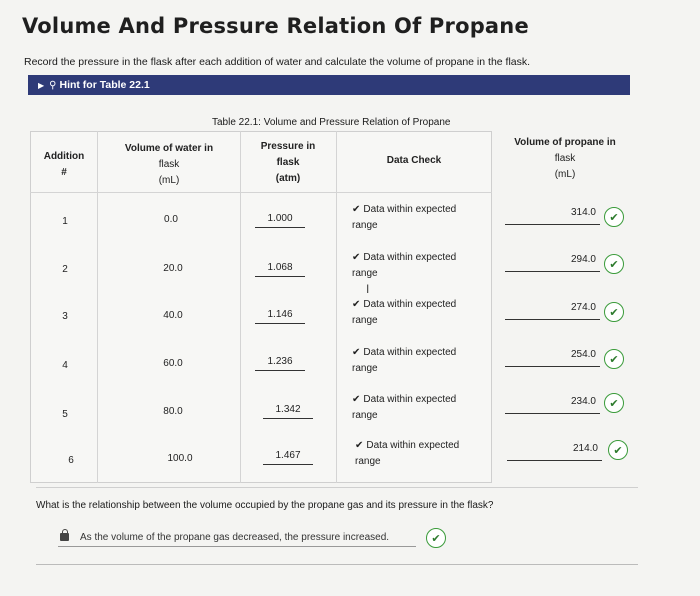 Image resolution: width=700 pixels, height=596 pixels. I want to click on water-volume-value: 20.0, so click(173, 268).